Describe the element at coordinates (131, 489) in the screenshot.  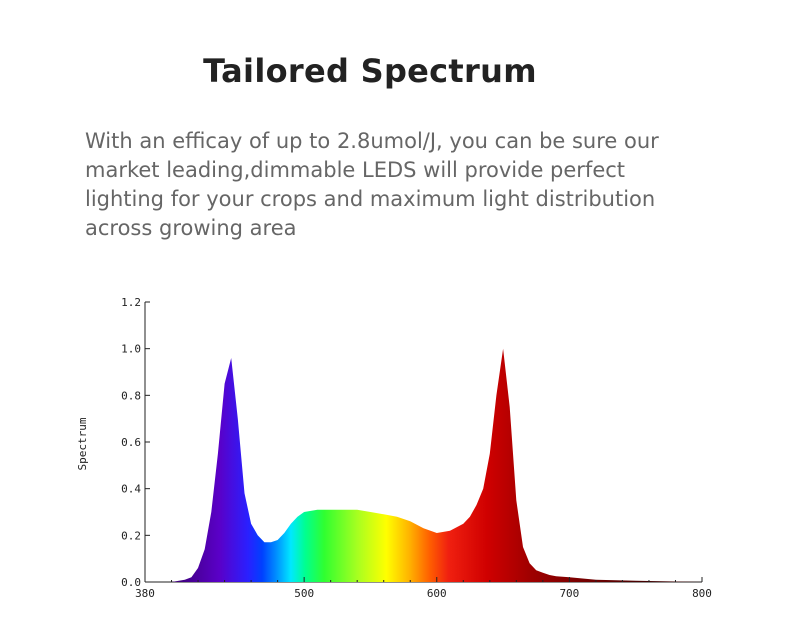
I see `y-tick-label: 0.4` at that location.